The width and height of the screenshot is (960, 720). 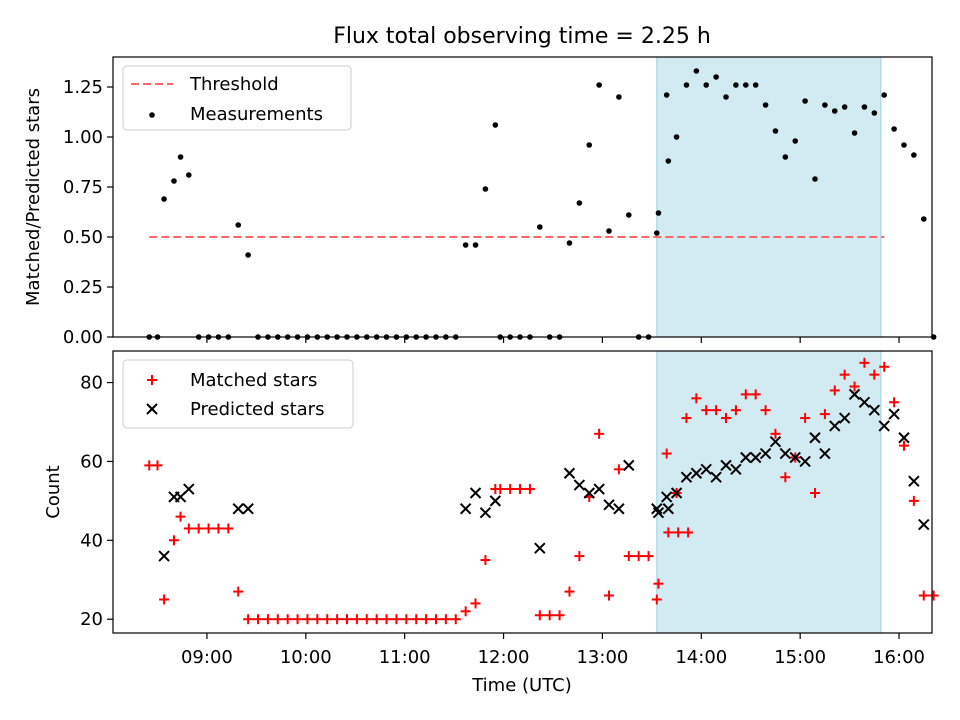 I want to click on predicted-stars-legend-swatch, so click(x=152, y=409).